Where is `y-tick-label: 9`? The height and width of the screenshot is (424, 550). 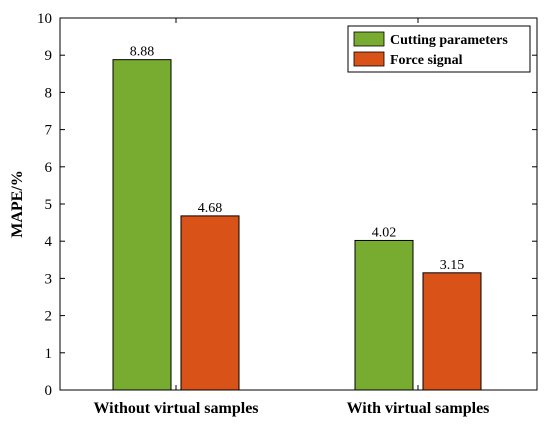 y-tick-label: 9 is located at coordinates (49, 56).